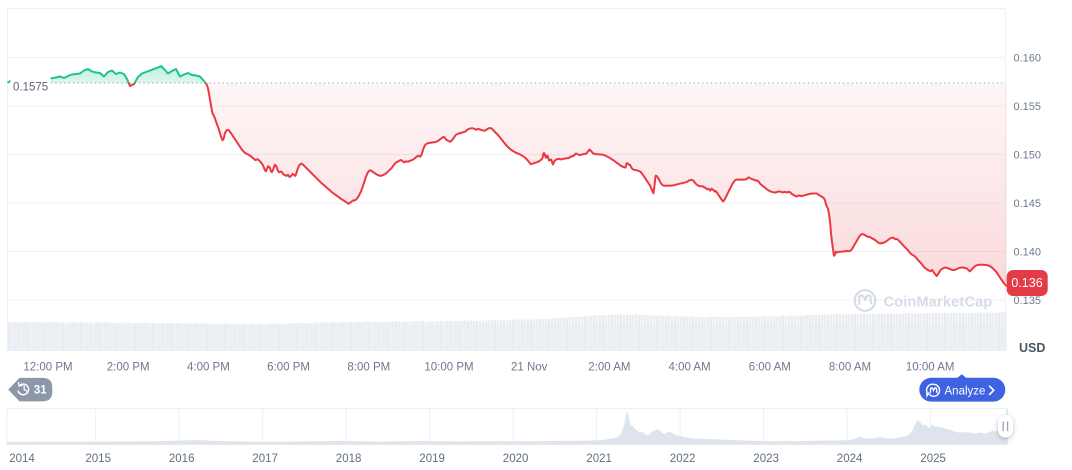  I want to click on svg-text: 0.155, so click(1028, 107).